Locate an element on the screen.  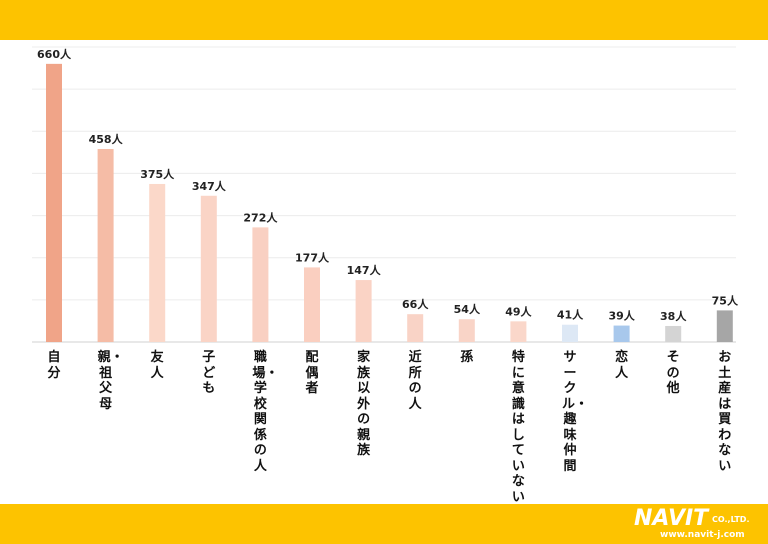
value-label-0: 660人 is located at coordinates (54, 54).